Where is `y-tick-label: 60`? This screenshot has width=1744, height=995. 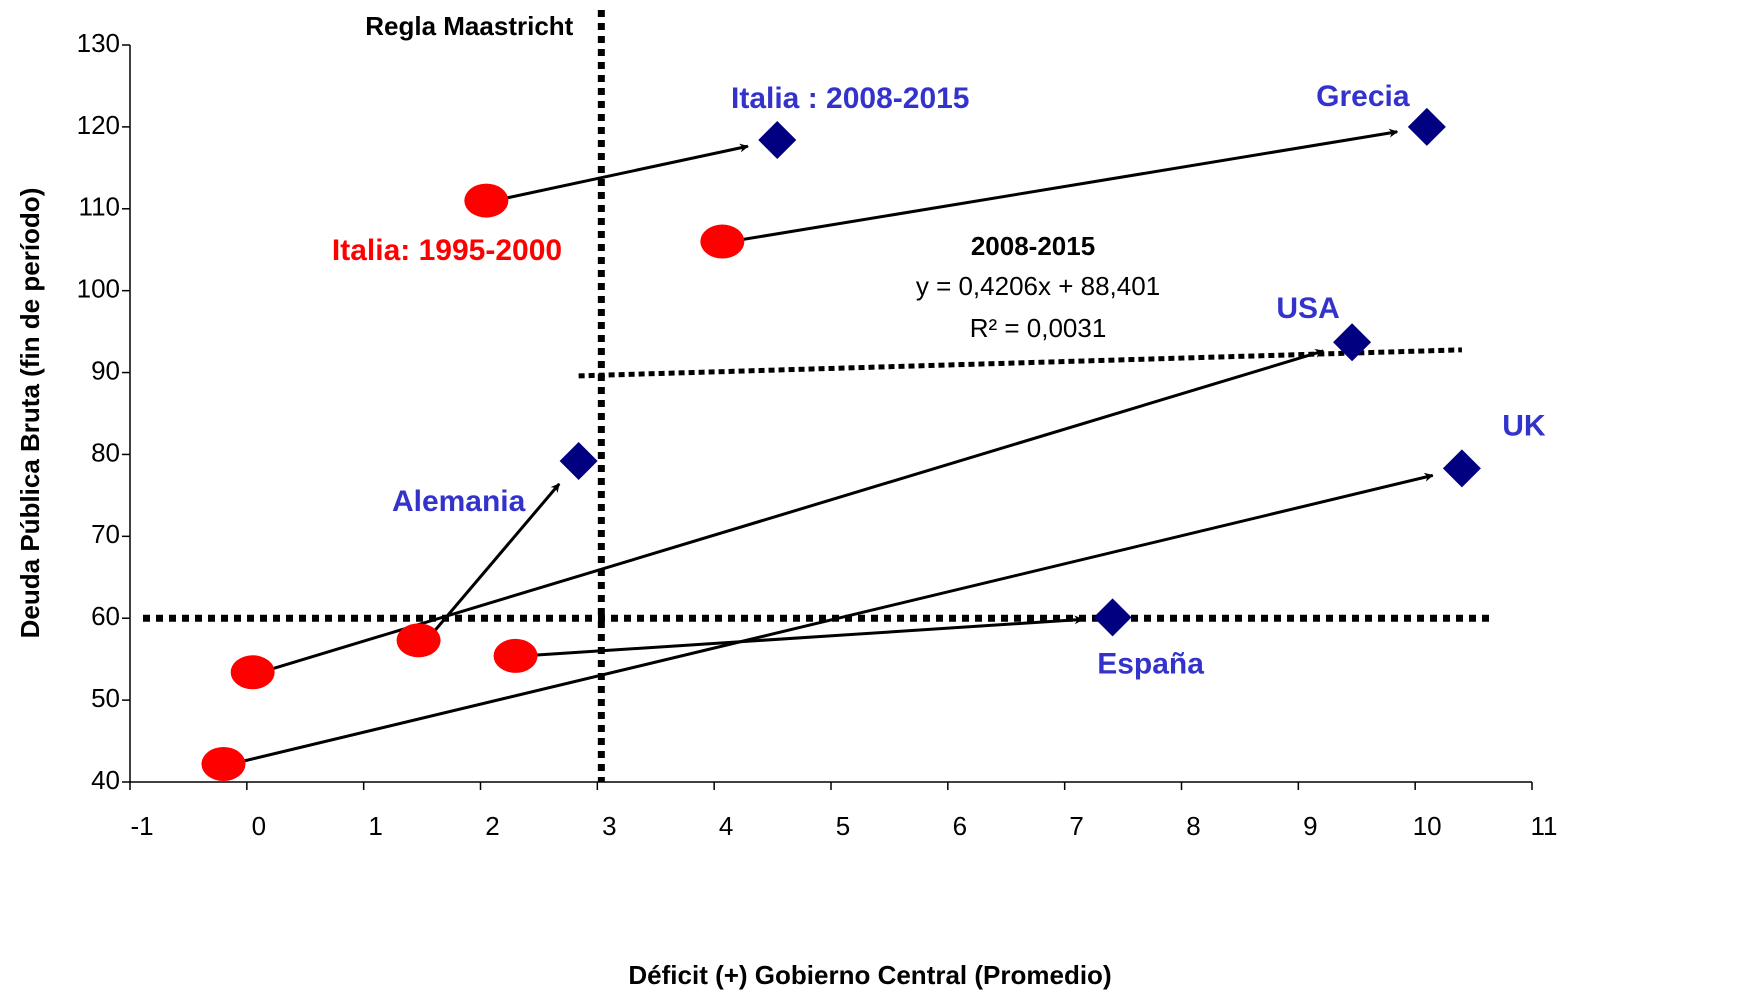
y-tick-label: 60 is located at coordinates (105, 616).